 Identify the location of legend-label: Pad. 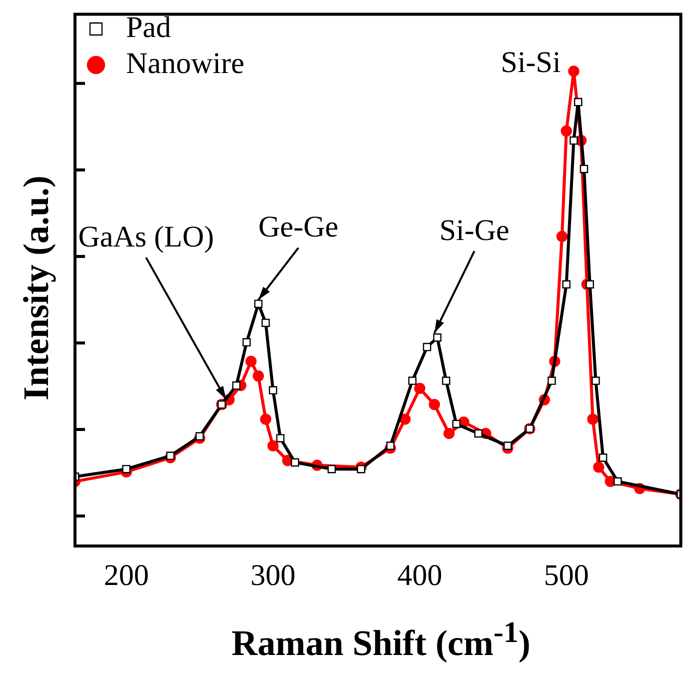
(148, 27).